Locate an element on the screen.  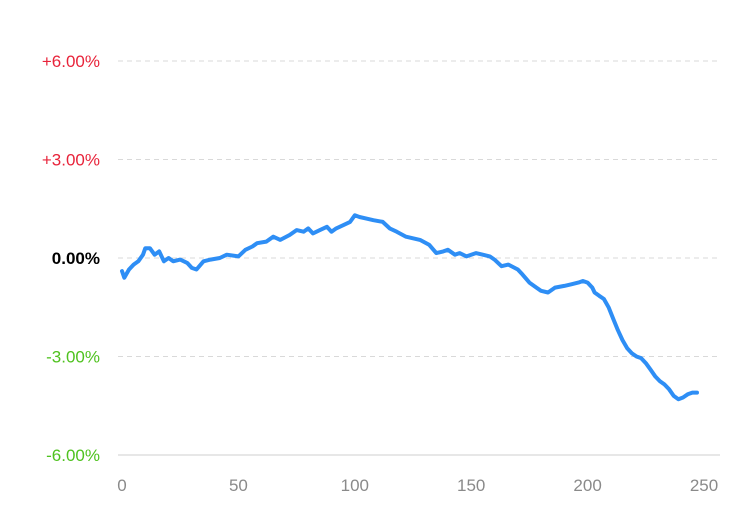
y-tick-label: -3.00% is located at coordinates (73, 357).